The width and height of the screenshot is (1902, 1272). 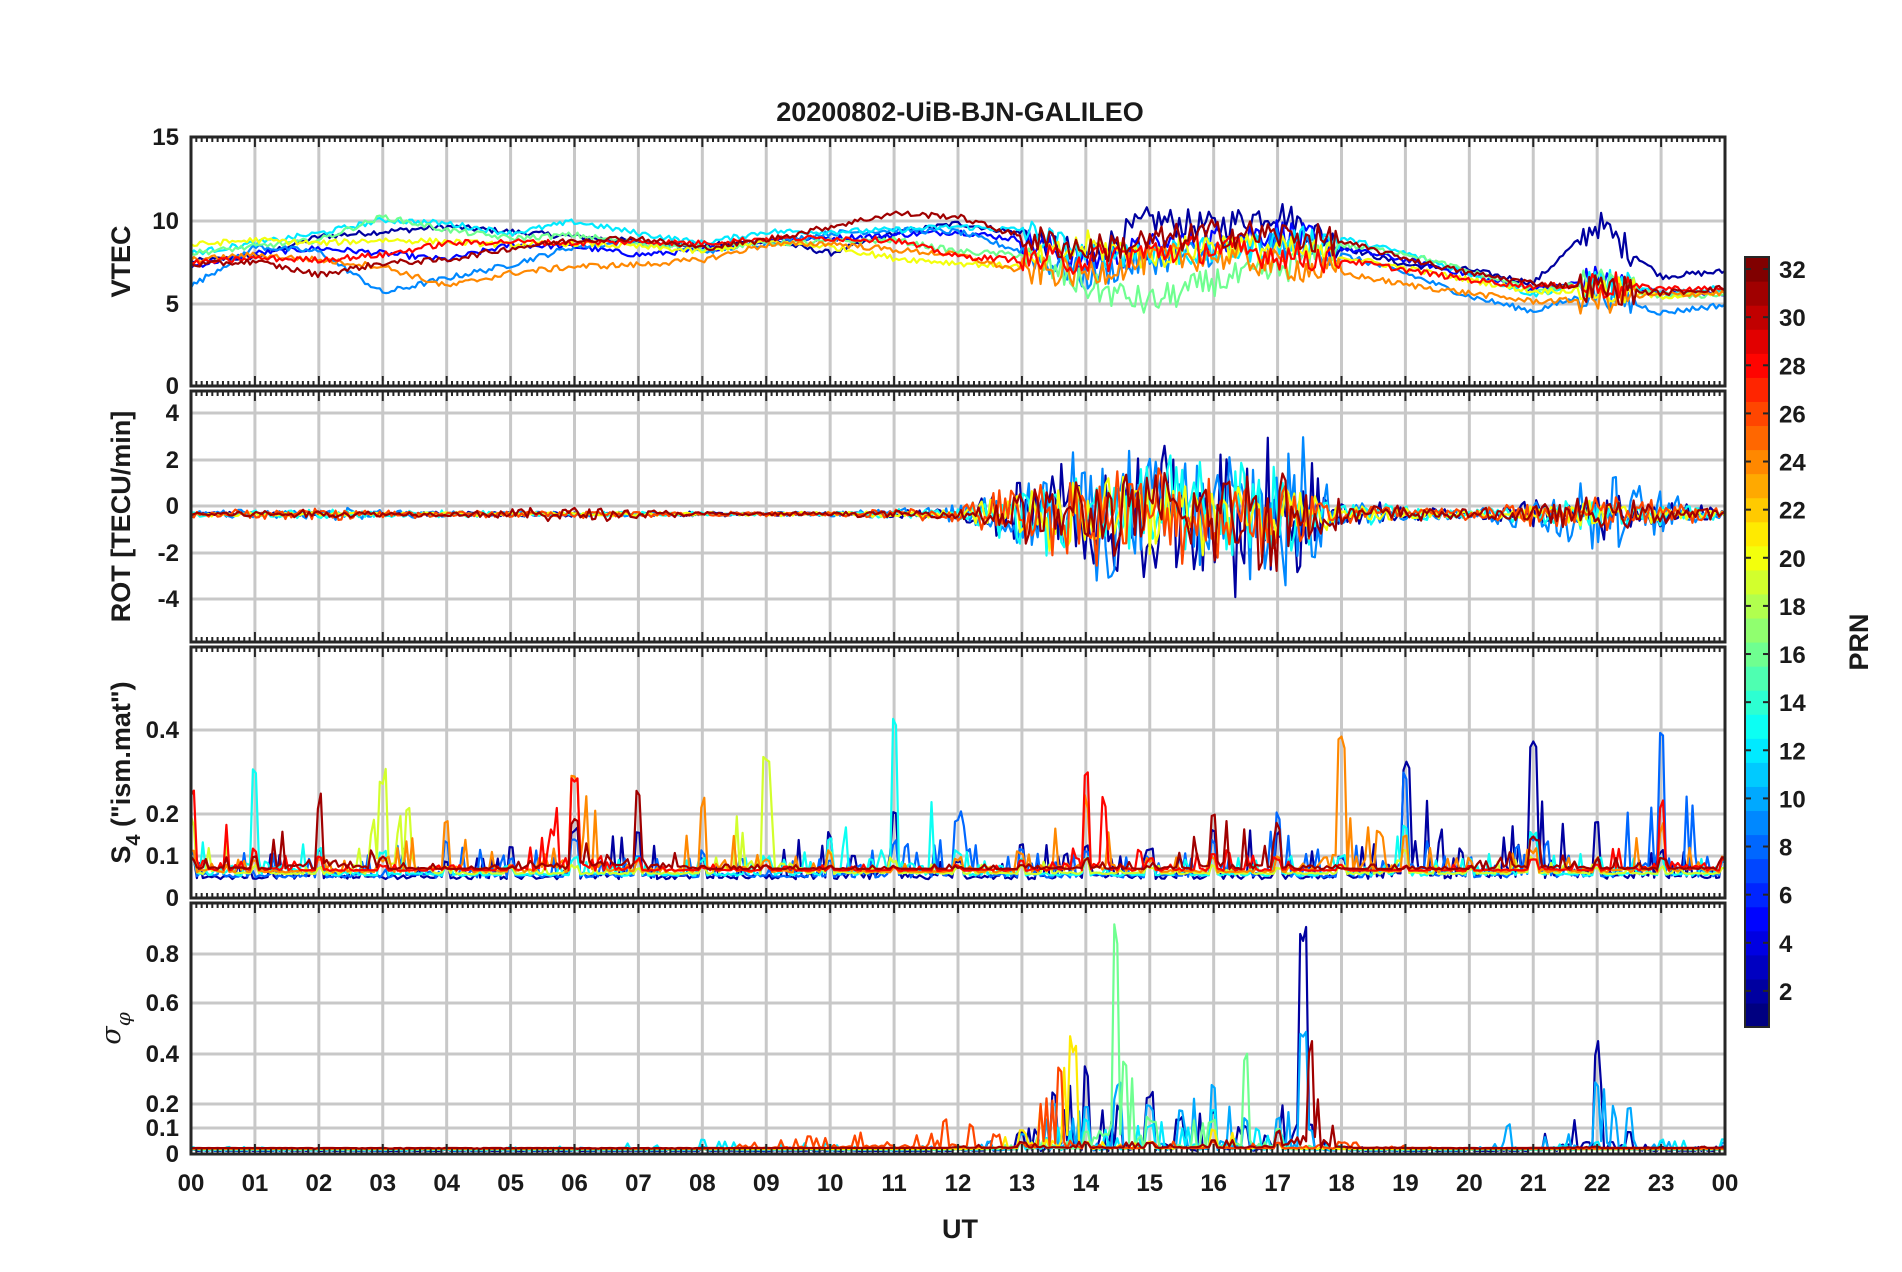 What do you see at coordinates (1085, 1183) in the screenshot?
I see `x-tick-label: 14` at bounding box center [1085, 1183].